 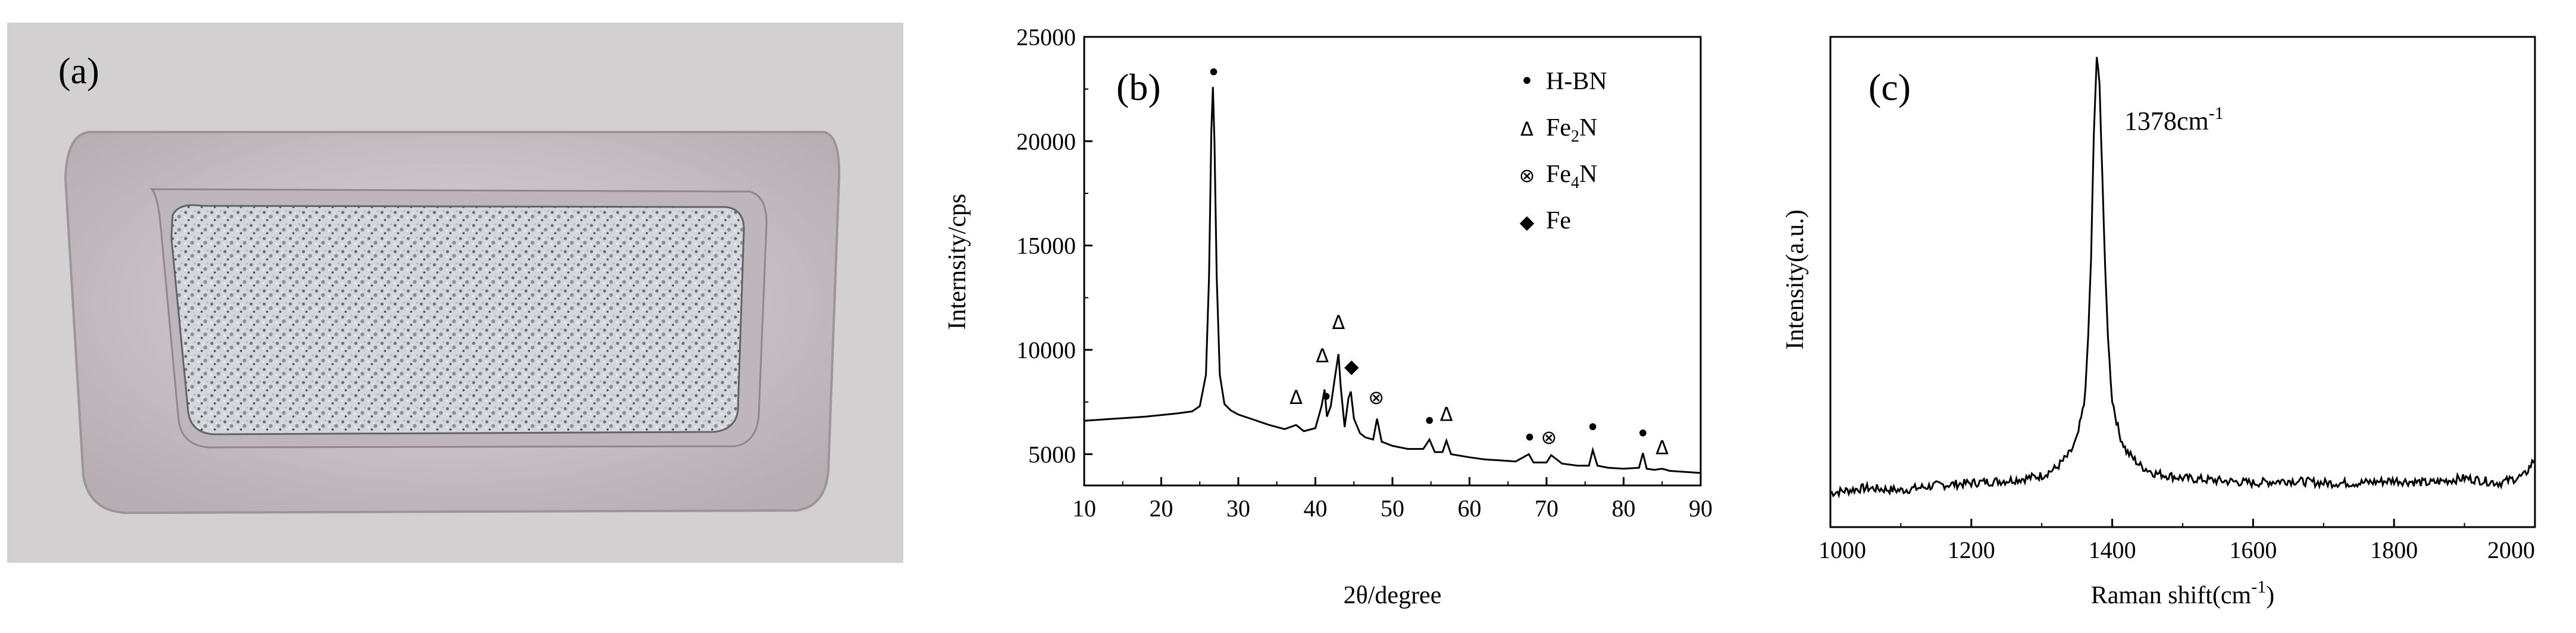 I want to click on powder-sample, so click(x=457, y=319).